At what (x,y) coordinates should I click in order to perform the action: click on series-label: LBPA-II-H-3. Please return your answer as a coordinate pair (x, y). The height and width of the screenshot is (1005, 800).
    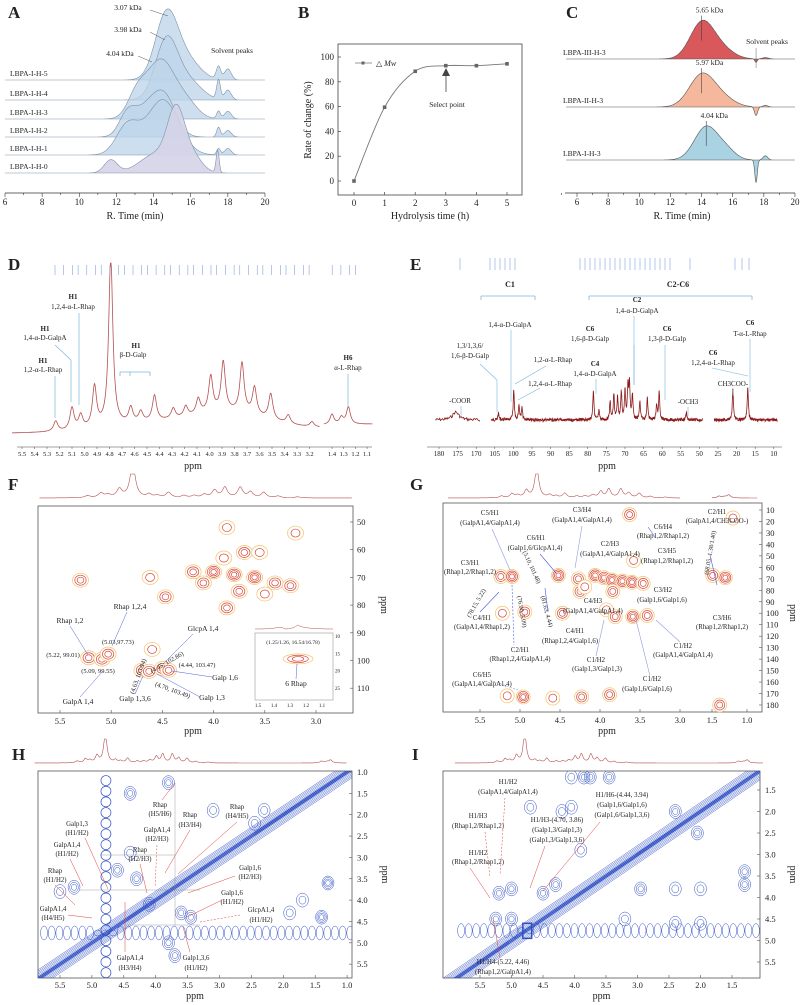
    Looking at the image, I should click on (583, 100).